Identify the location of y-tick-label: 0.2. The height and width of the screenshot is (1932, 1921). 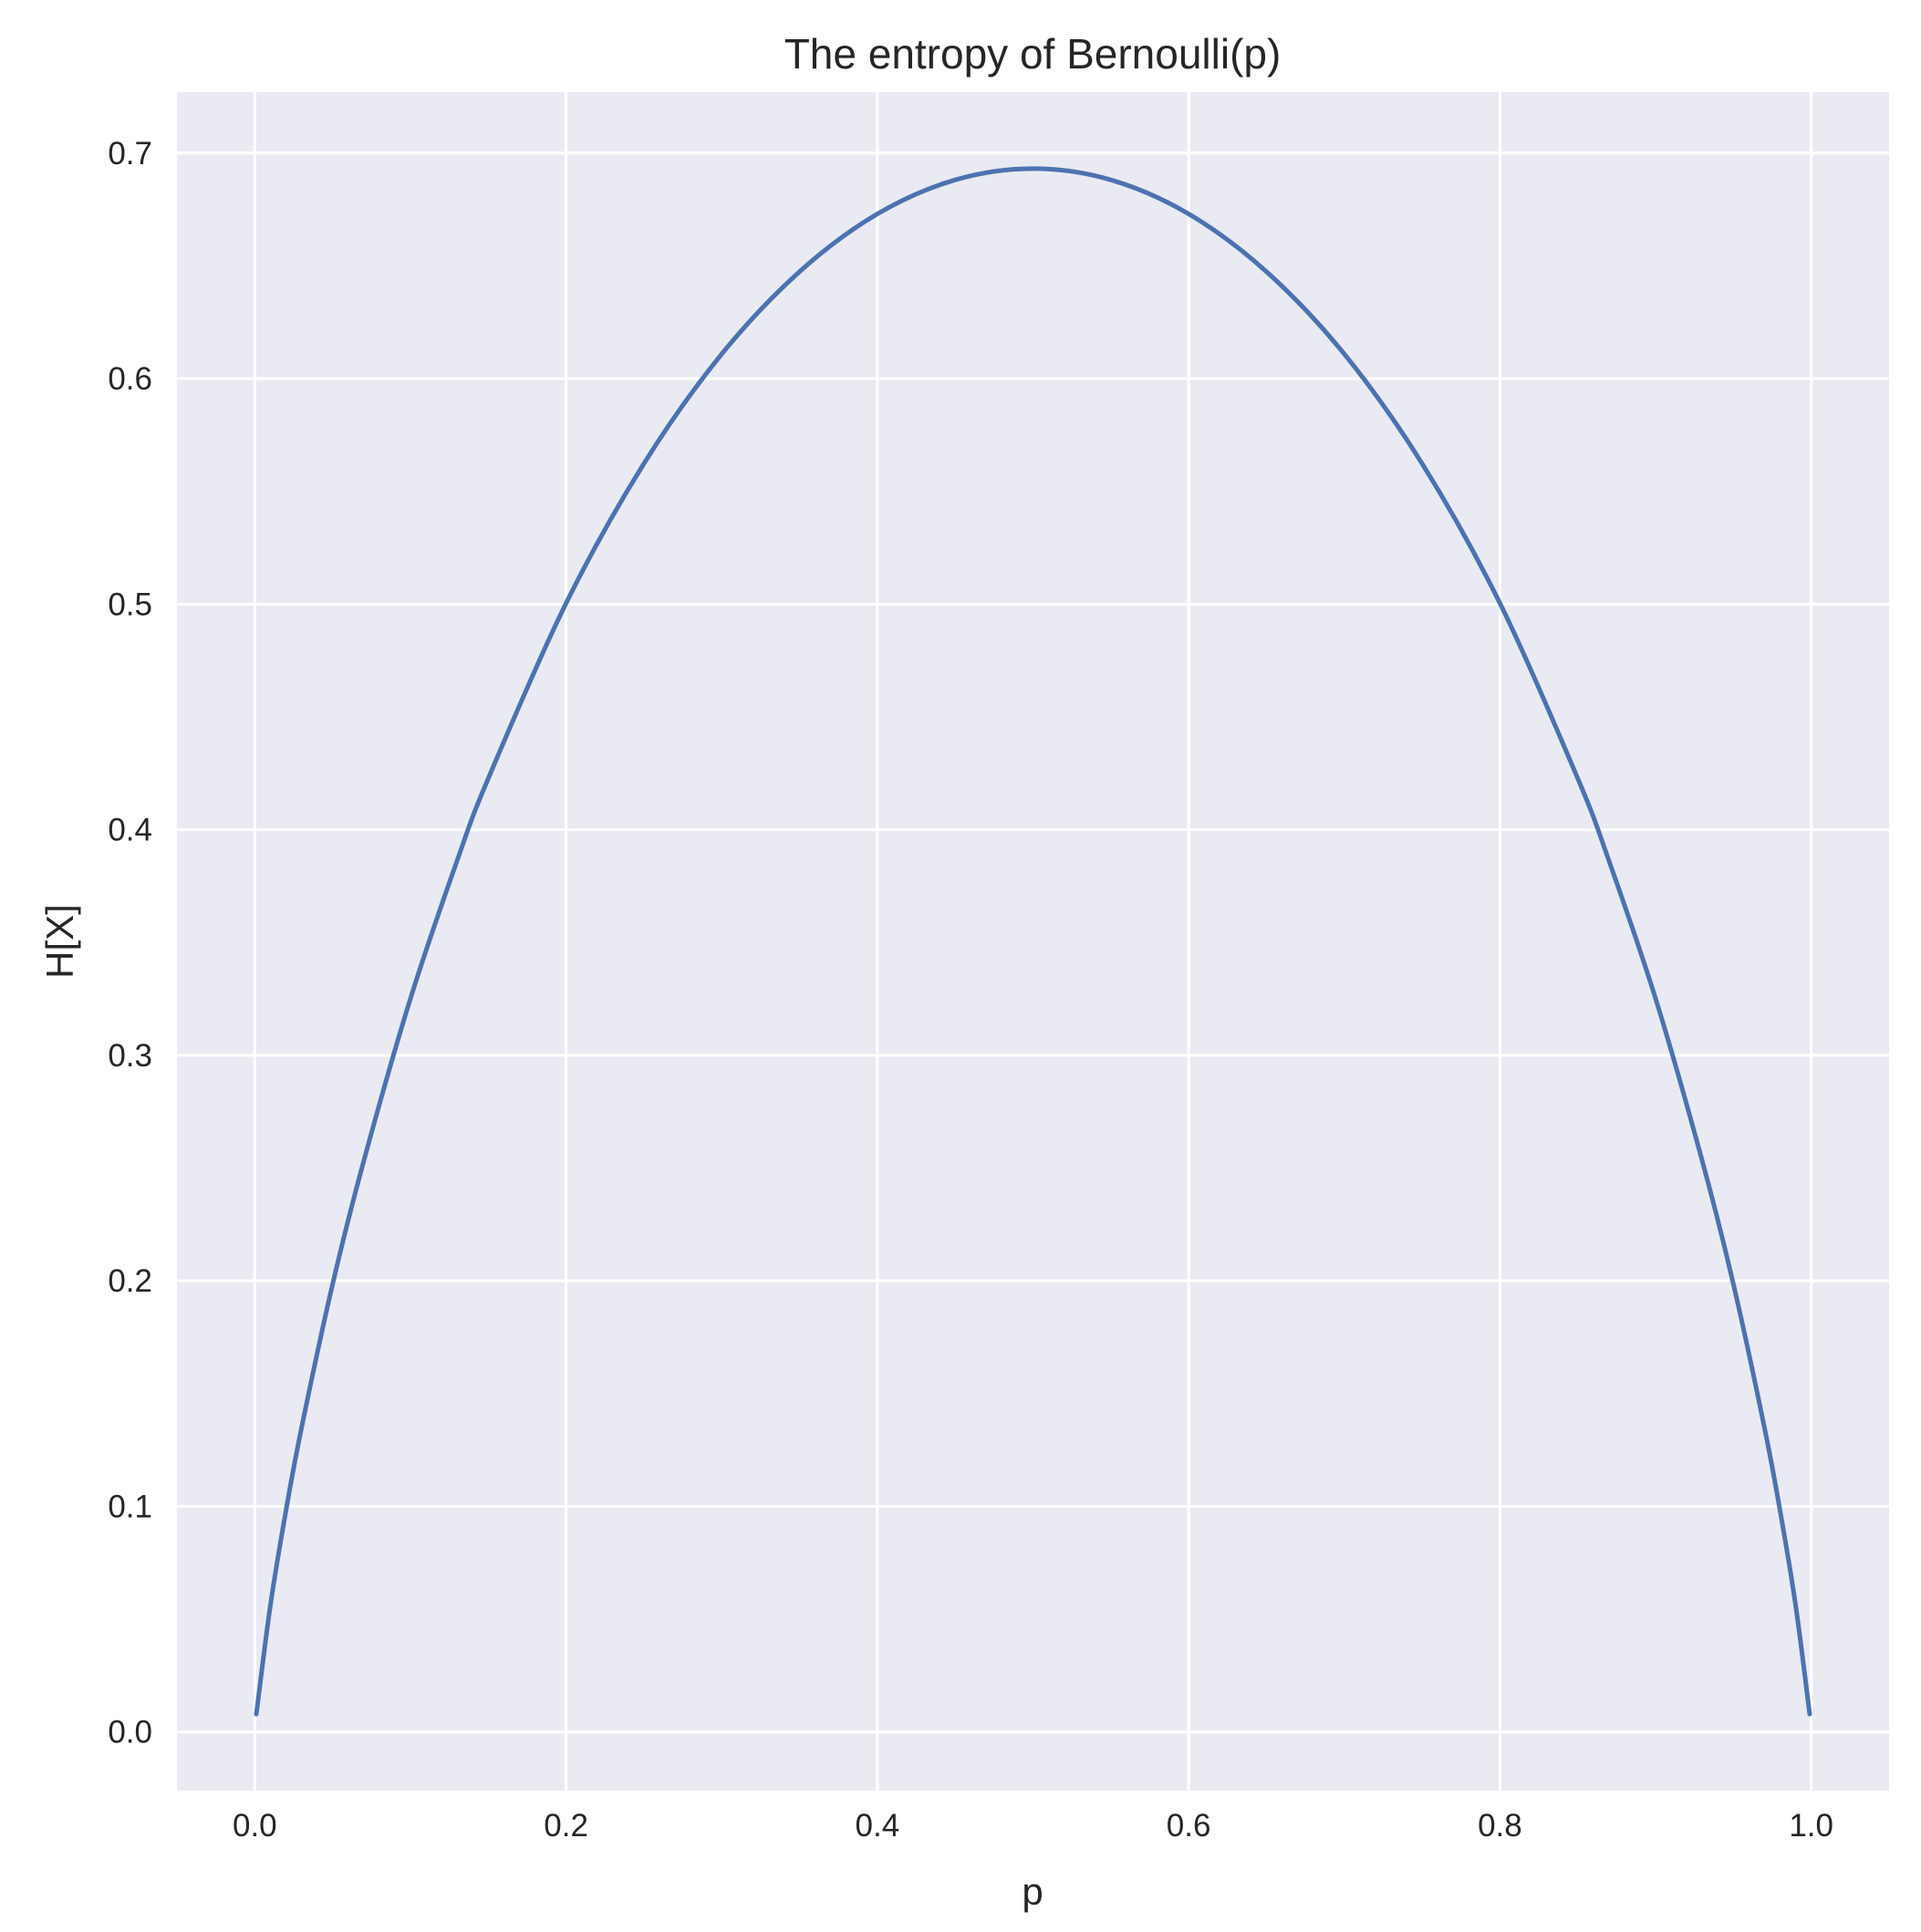
(130, 1281).